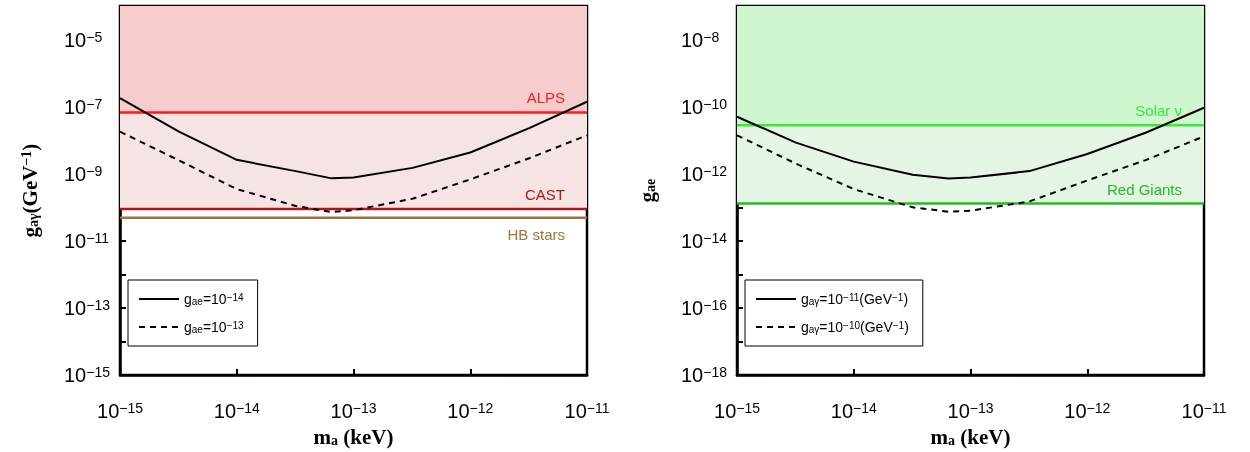  Describe the element at coordinates (1158, 111) in the screenshot. I see `ref-line-label: Solar ν` at that location.